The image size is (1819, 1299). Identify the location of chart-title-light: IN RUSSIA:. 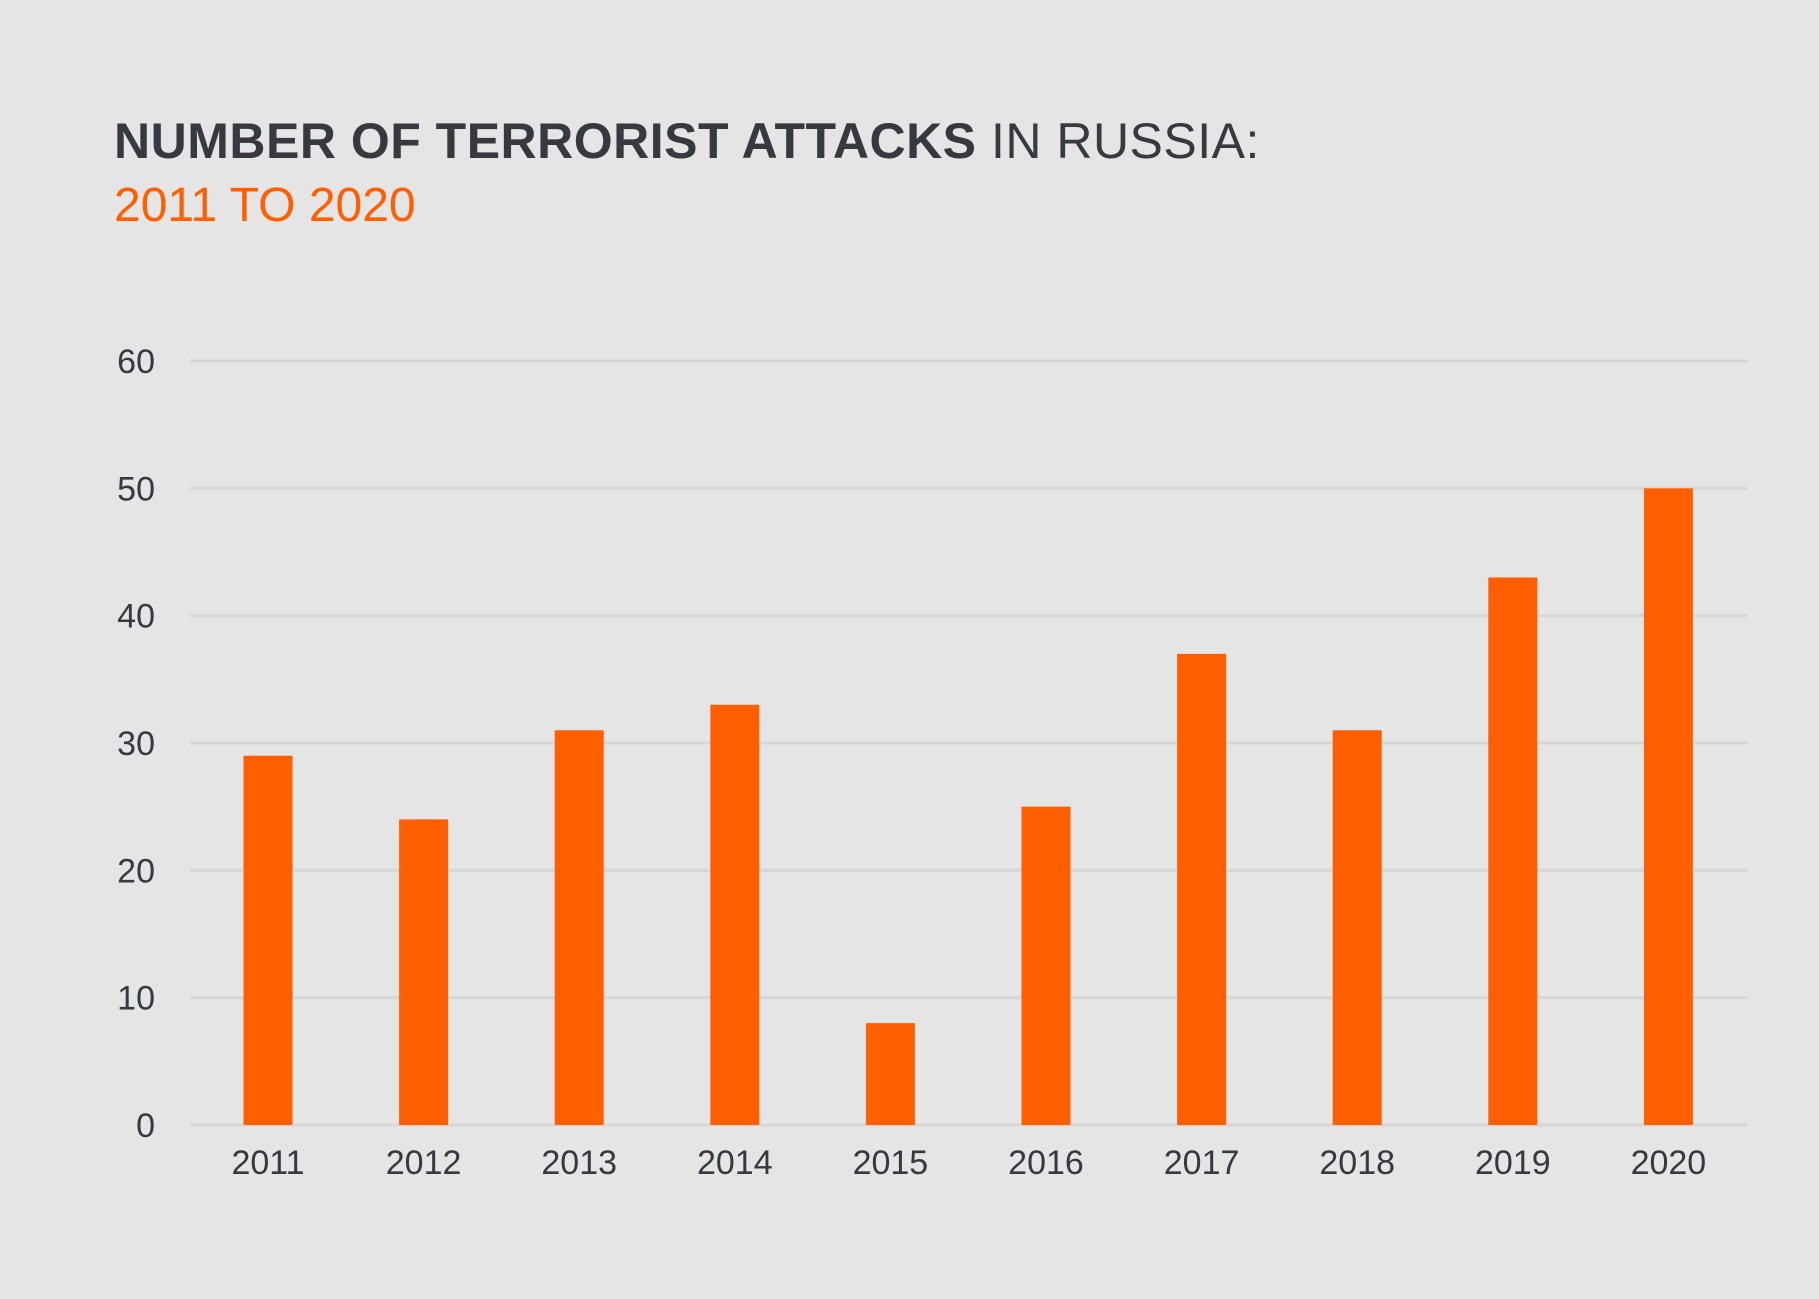
(1125, 141).